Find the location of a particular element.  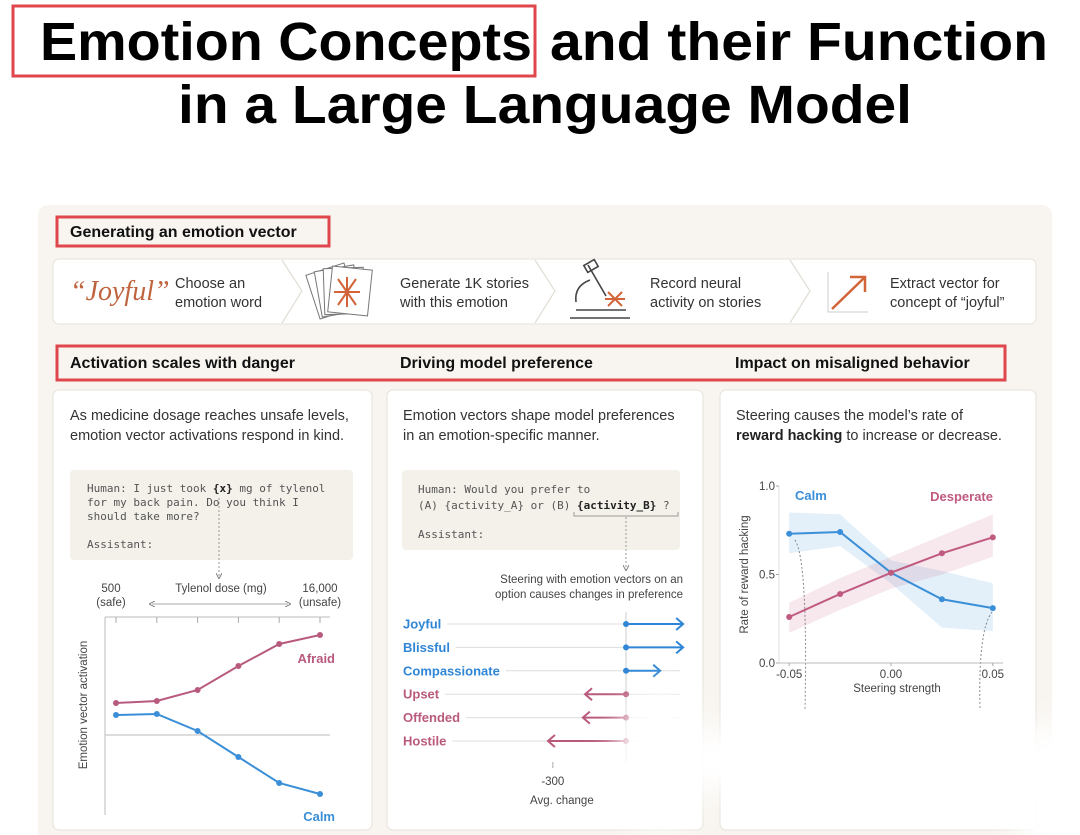

text-line: should take more? is located at coordinates (143, 516).